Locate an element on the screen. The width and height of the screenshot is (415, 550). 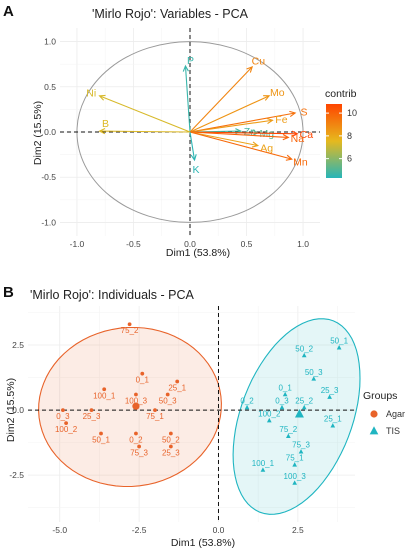
colorbar-tick-label: 10 is located at coordinates (352, 113).